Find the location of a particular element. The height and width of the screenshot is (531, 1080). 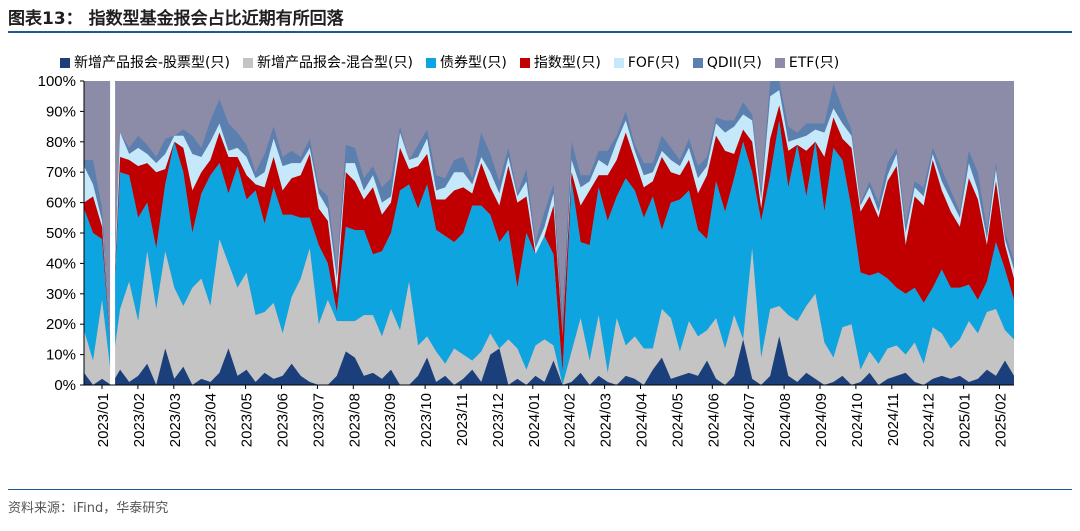

x-tick-label: 2025/02 is located at coordinates (1001, 420).